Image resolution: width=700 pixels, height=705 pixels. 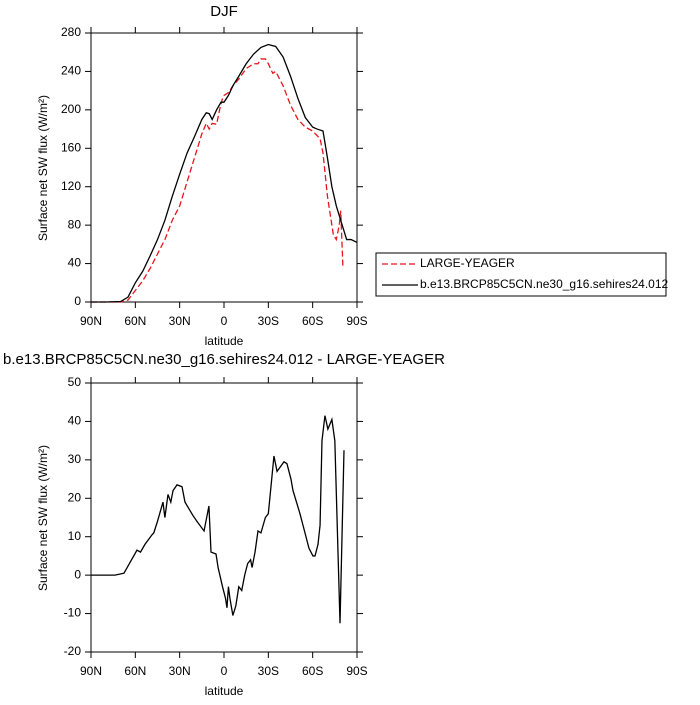 I want to click on y-tick-label: 30, so click(x=75, y=459).